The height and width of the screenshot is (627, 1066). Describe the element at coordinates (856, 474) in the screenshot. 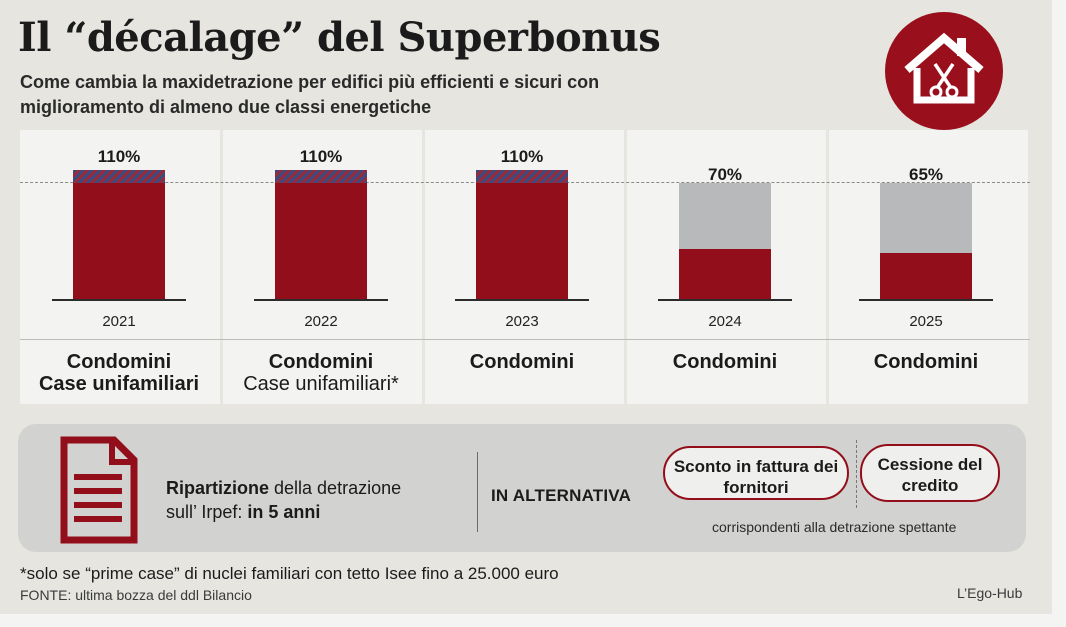

I see `dashed-separator` at that location.